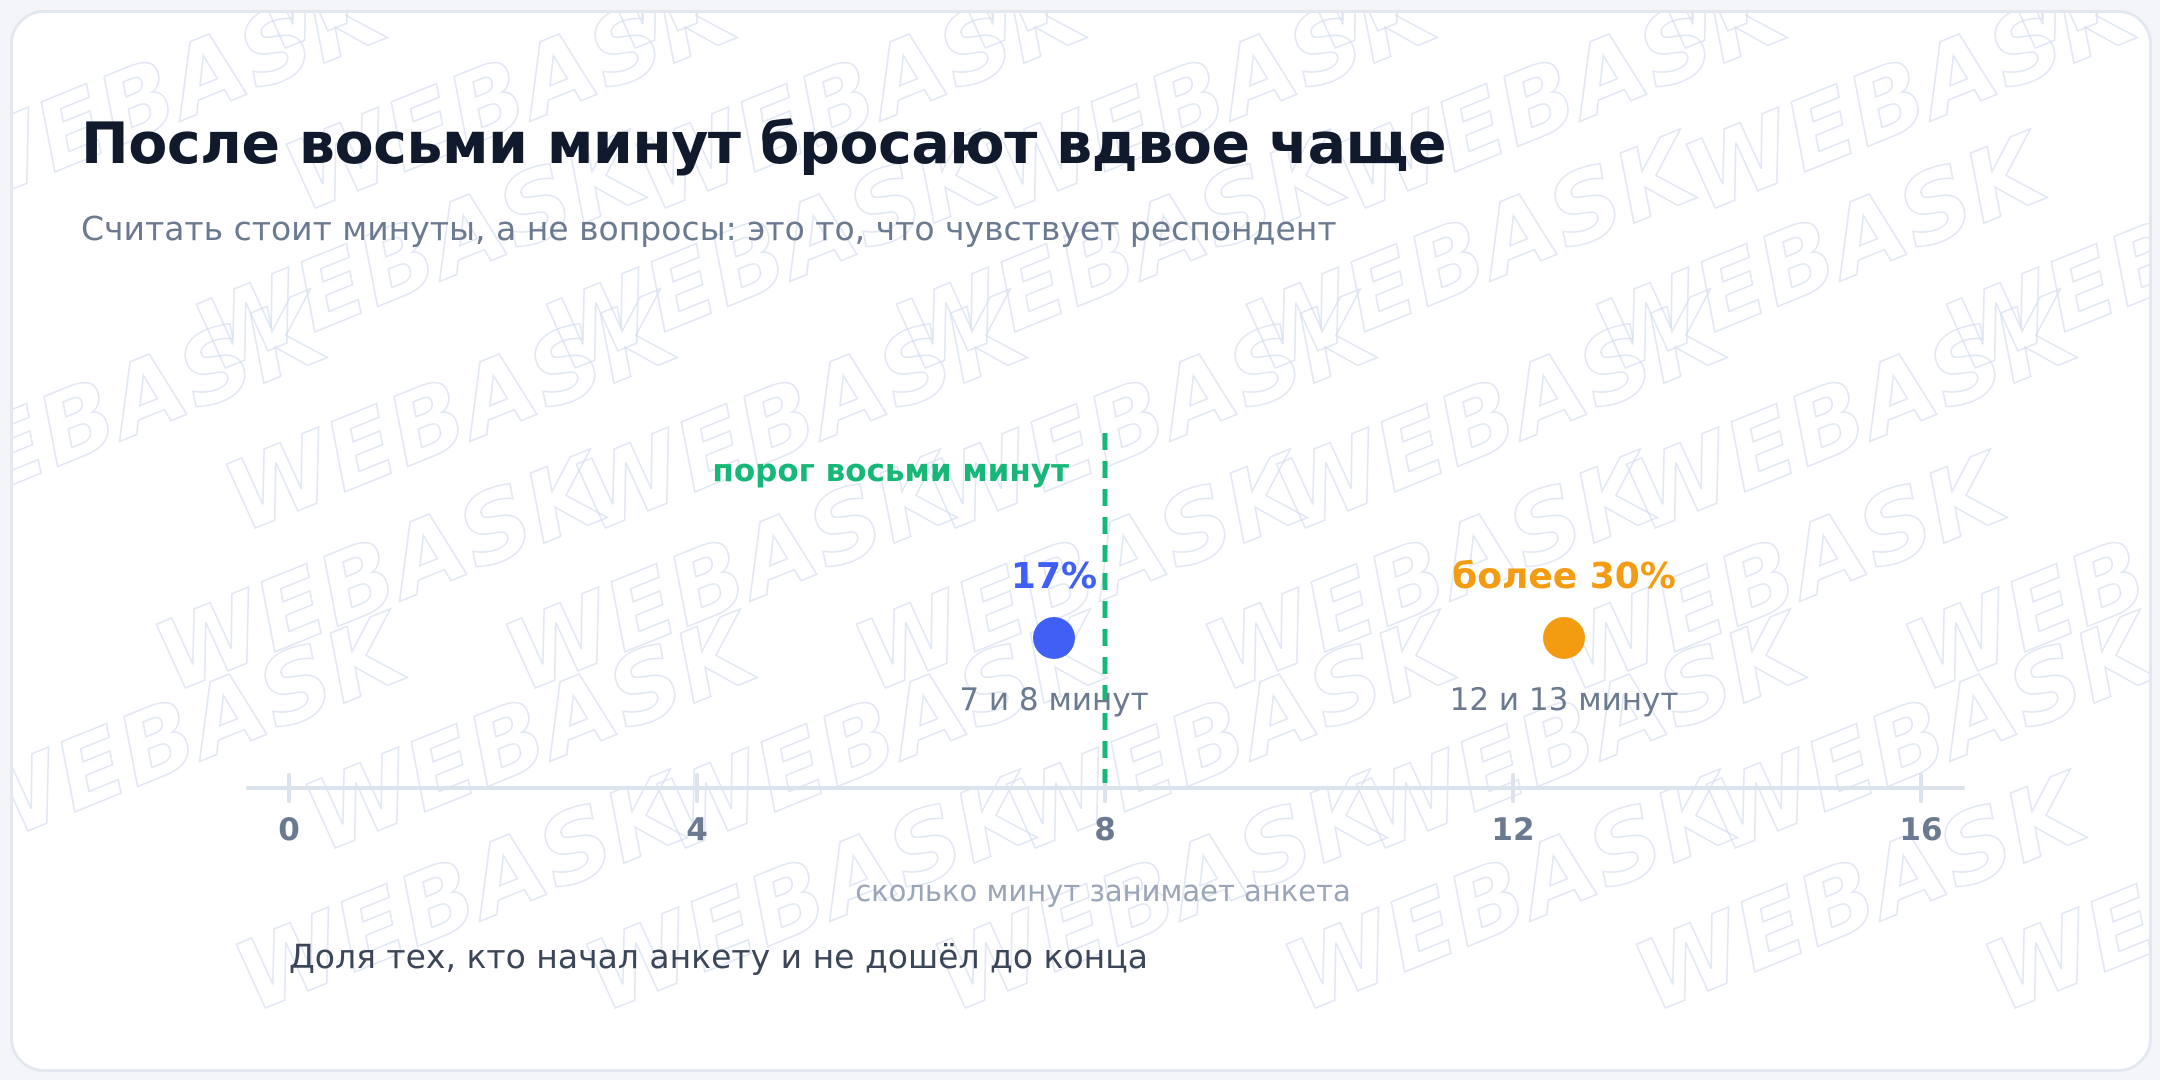  I want to click on x-axis-label: сколько минут занимает анкета, so click(1103, 891).